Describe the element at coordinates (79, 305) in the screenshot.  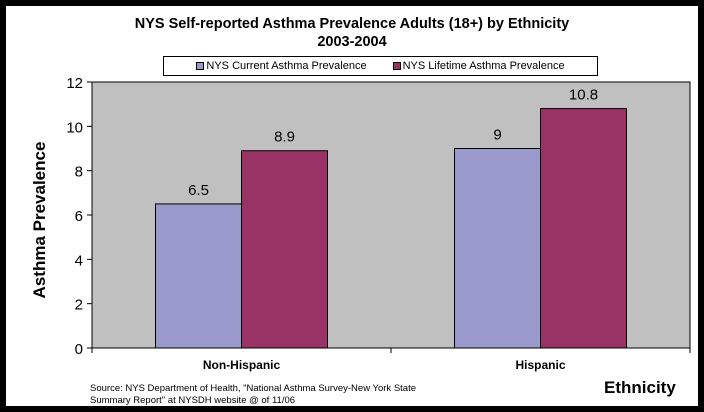
I see `y-tick-label: 2` at that location.